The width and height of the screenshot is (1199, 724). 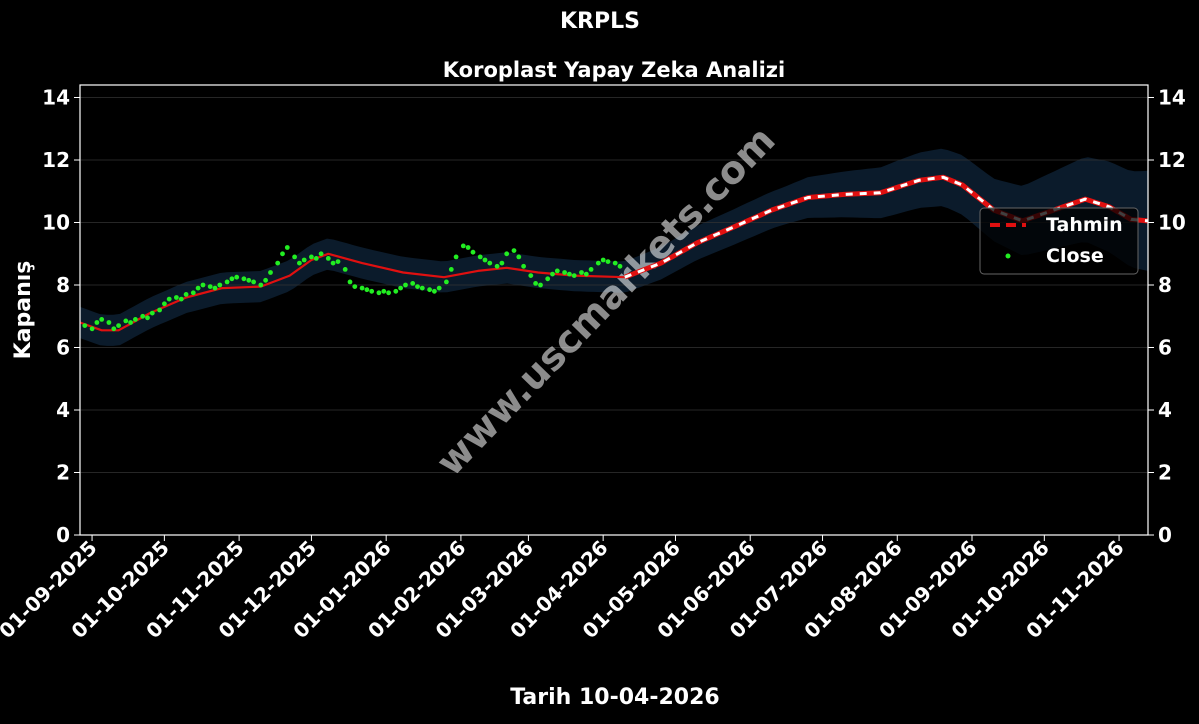 What do you see at coordinates (23, 310) in the screenshot?
I see `y-axis-label: Kapanış` at bounding box center [23, 310].